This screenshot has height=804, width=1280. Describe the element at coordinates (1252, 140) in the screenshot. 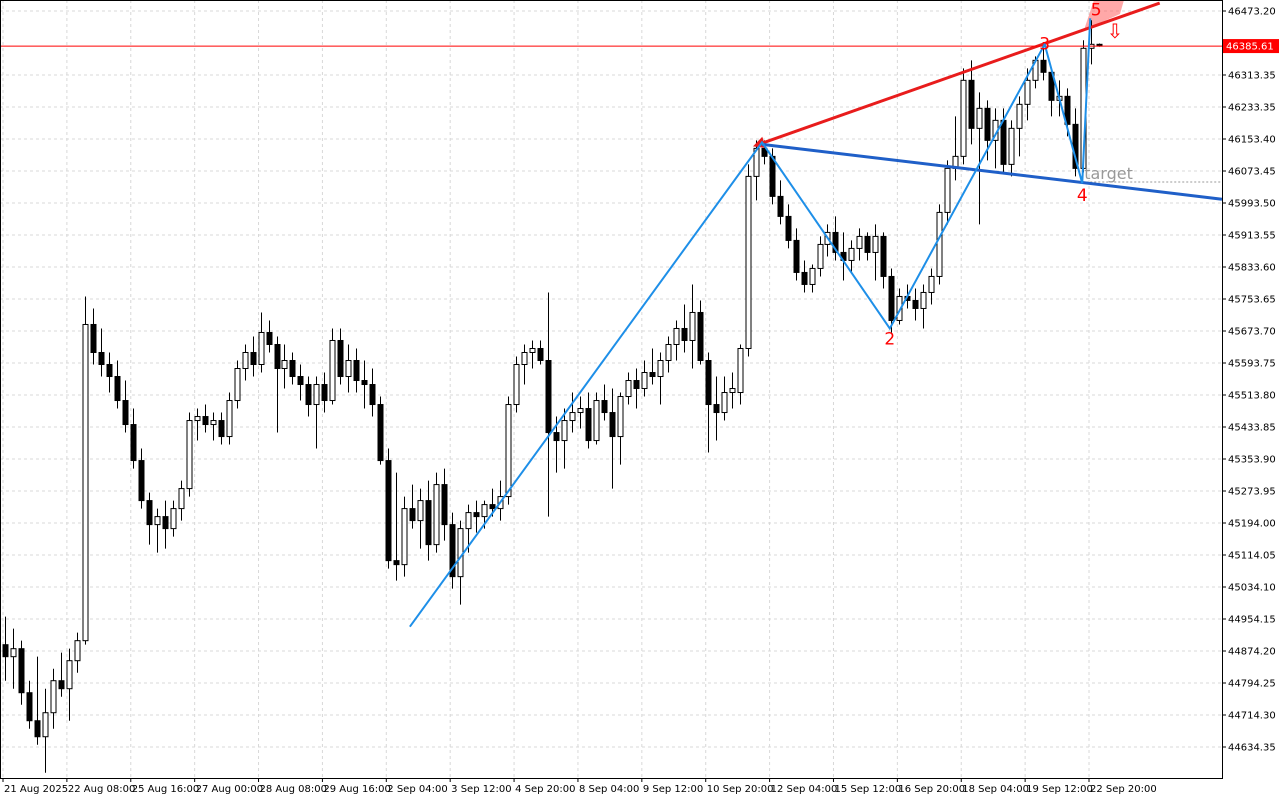

I see `y-tick-label: 46153.40` at that location.